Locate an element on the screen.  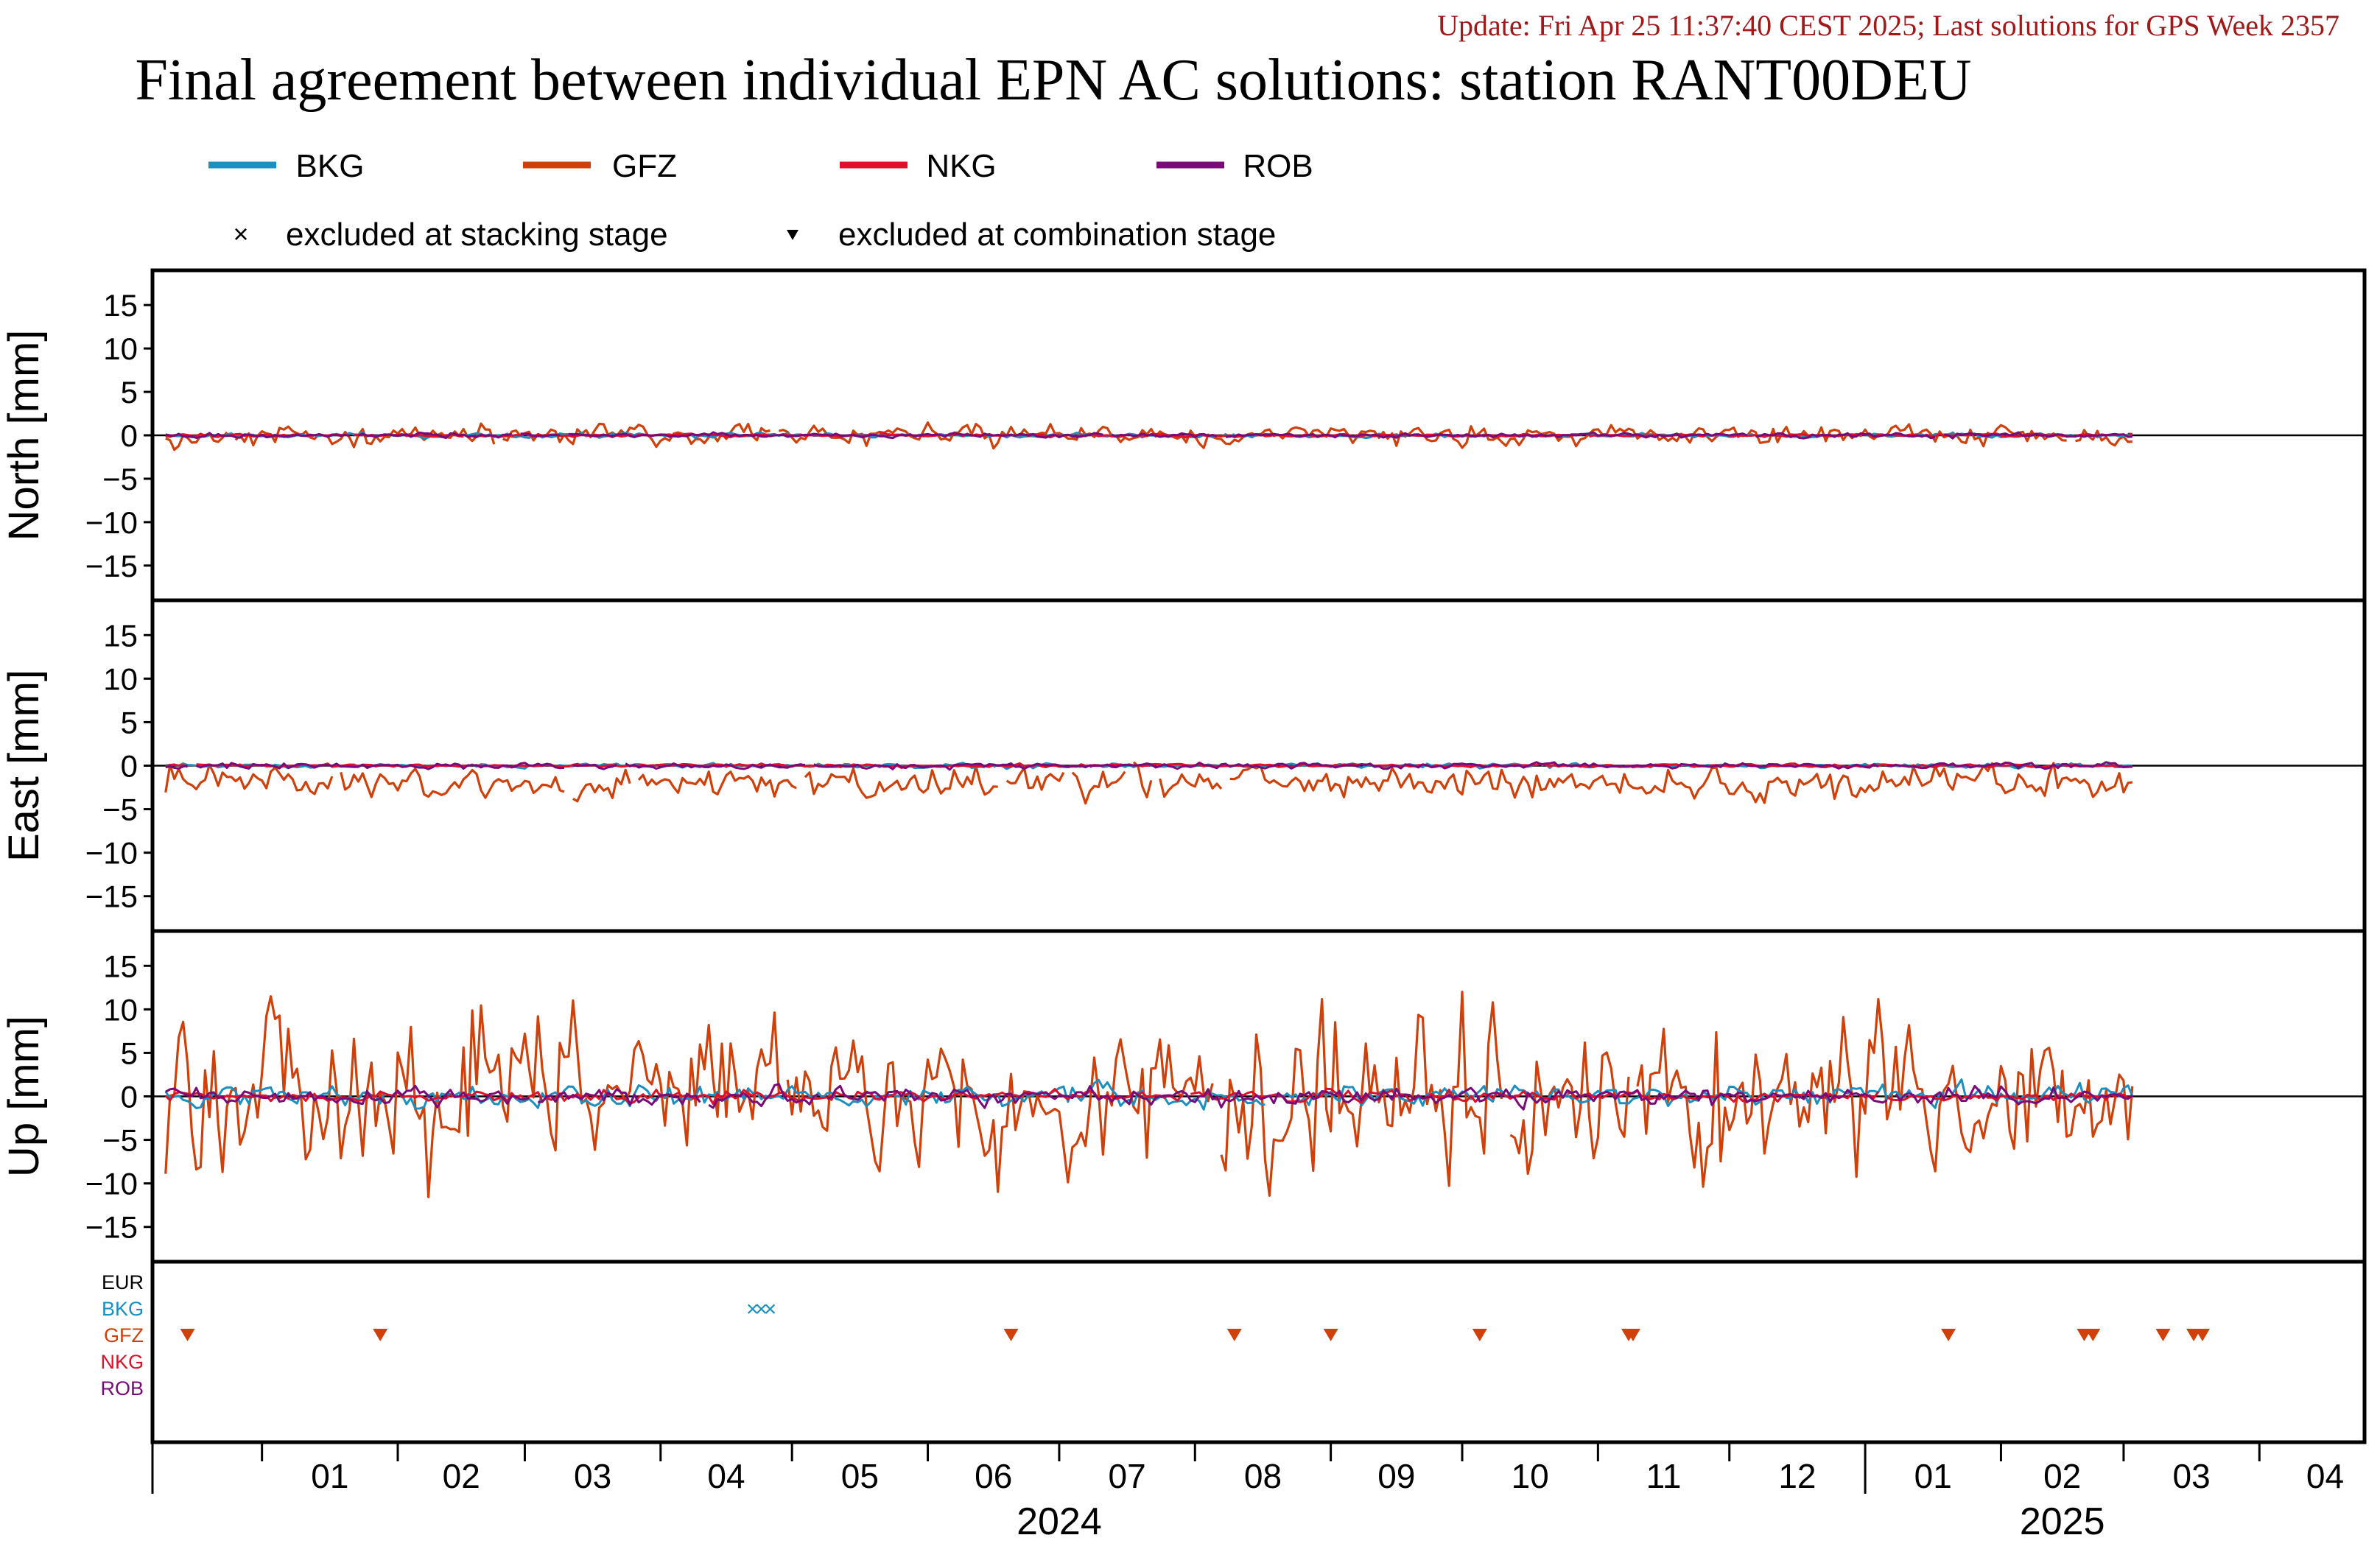
triangle-down-icon is located at coordinates (792, 235).